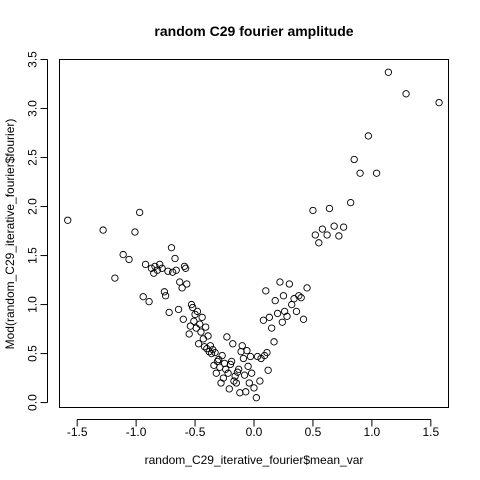 The image size is (480, 480). I want to click on y-tick-label: 1.0, so click(33, 304).